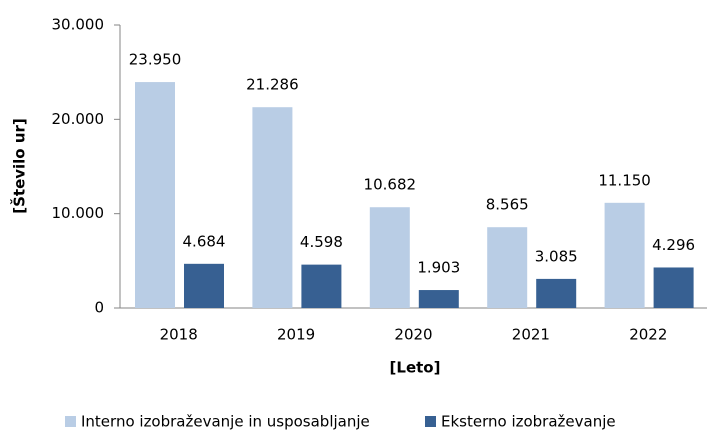  I want to click on value-label: 10.682, so click(390, 185).